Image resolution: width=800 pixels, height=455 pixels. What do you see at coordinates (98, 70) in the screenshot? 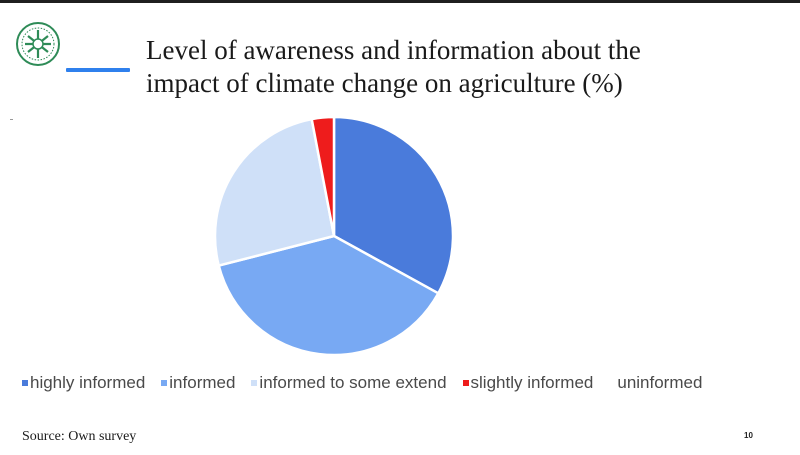
I see `title-accent-line` at bounding box center [98, 70].